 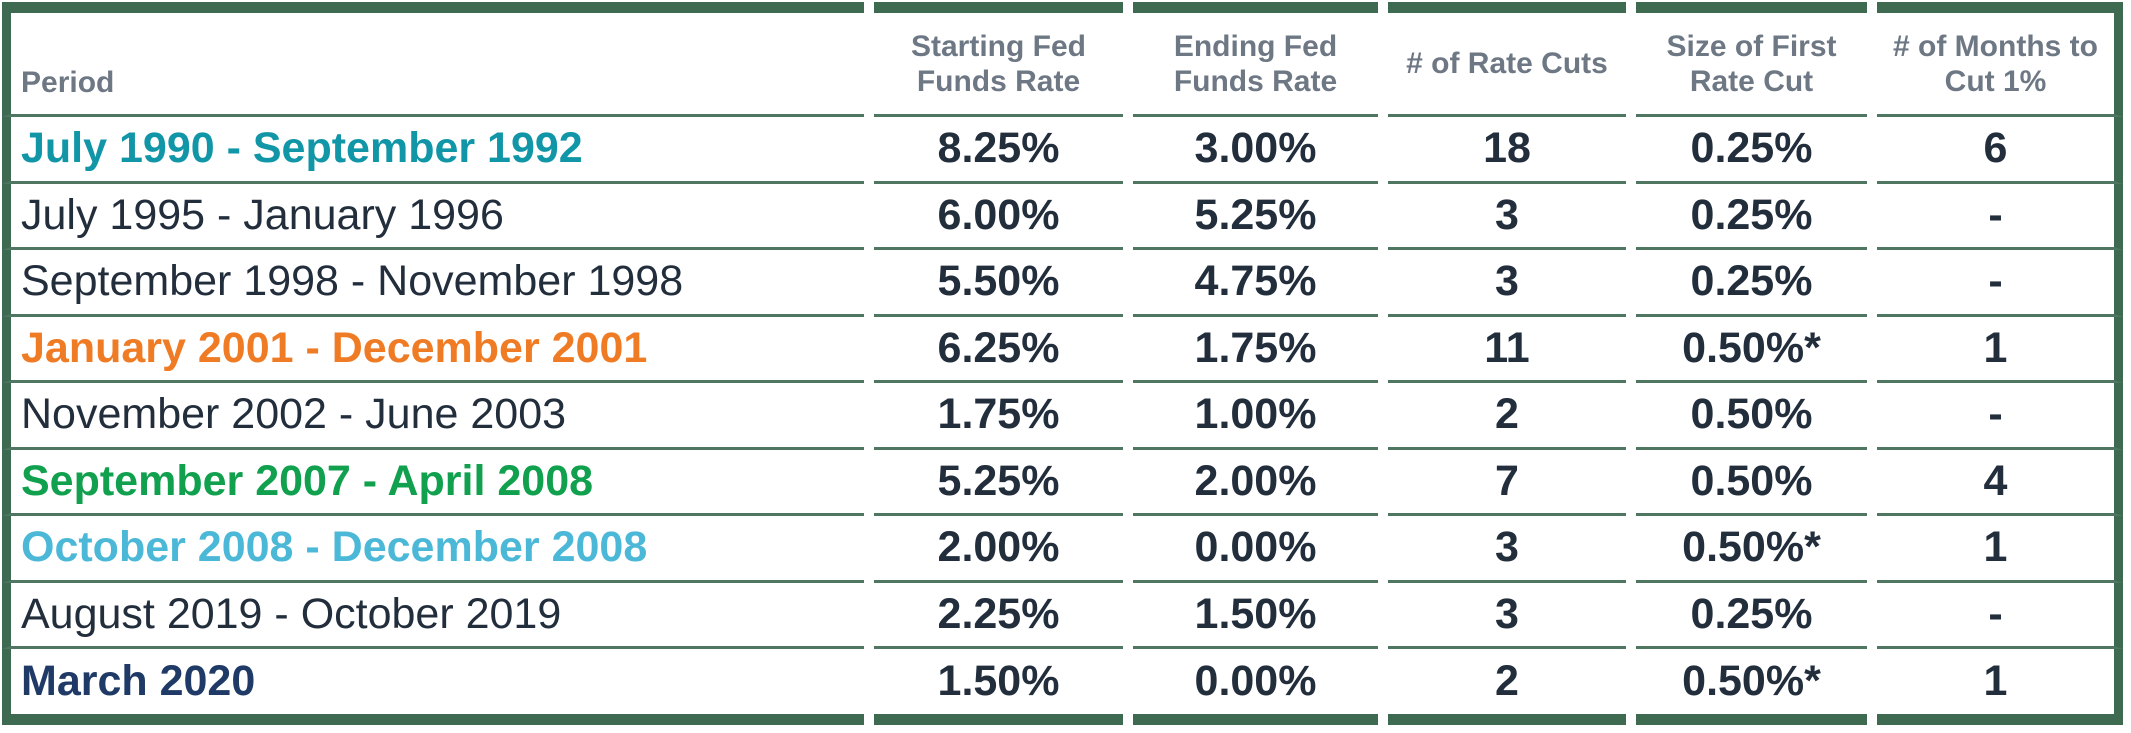 I want to click on period-label: September 2007 - April 2008, so click(x=307, y=480).